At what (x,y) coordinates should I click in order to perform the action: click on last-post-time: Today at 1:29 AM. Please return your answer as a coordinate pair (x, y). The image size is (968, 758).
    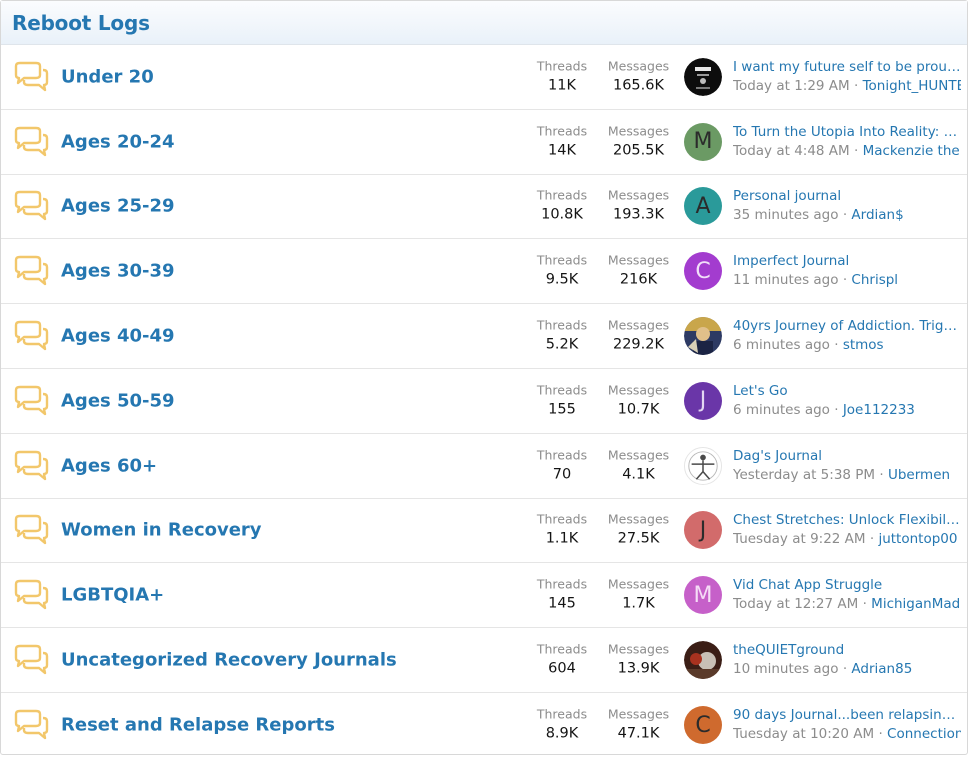
    Looking at the image, I should click on (791, 85).